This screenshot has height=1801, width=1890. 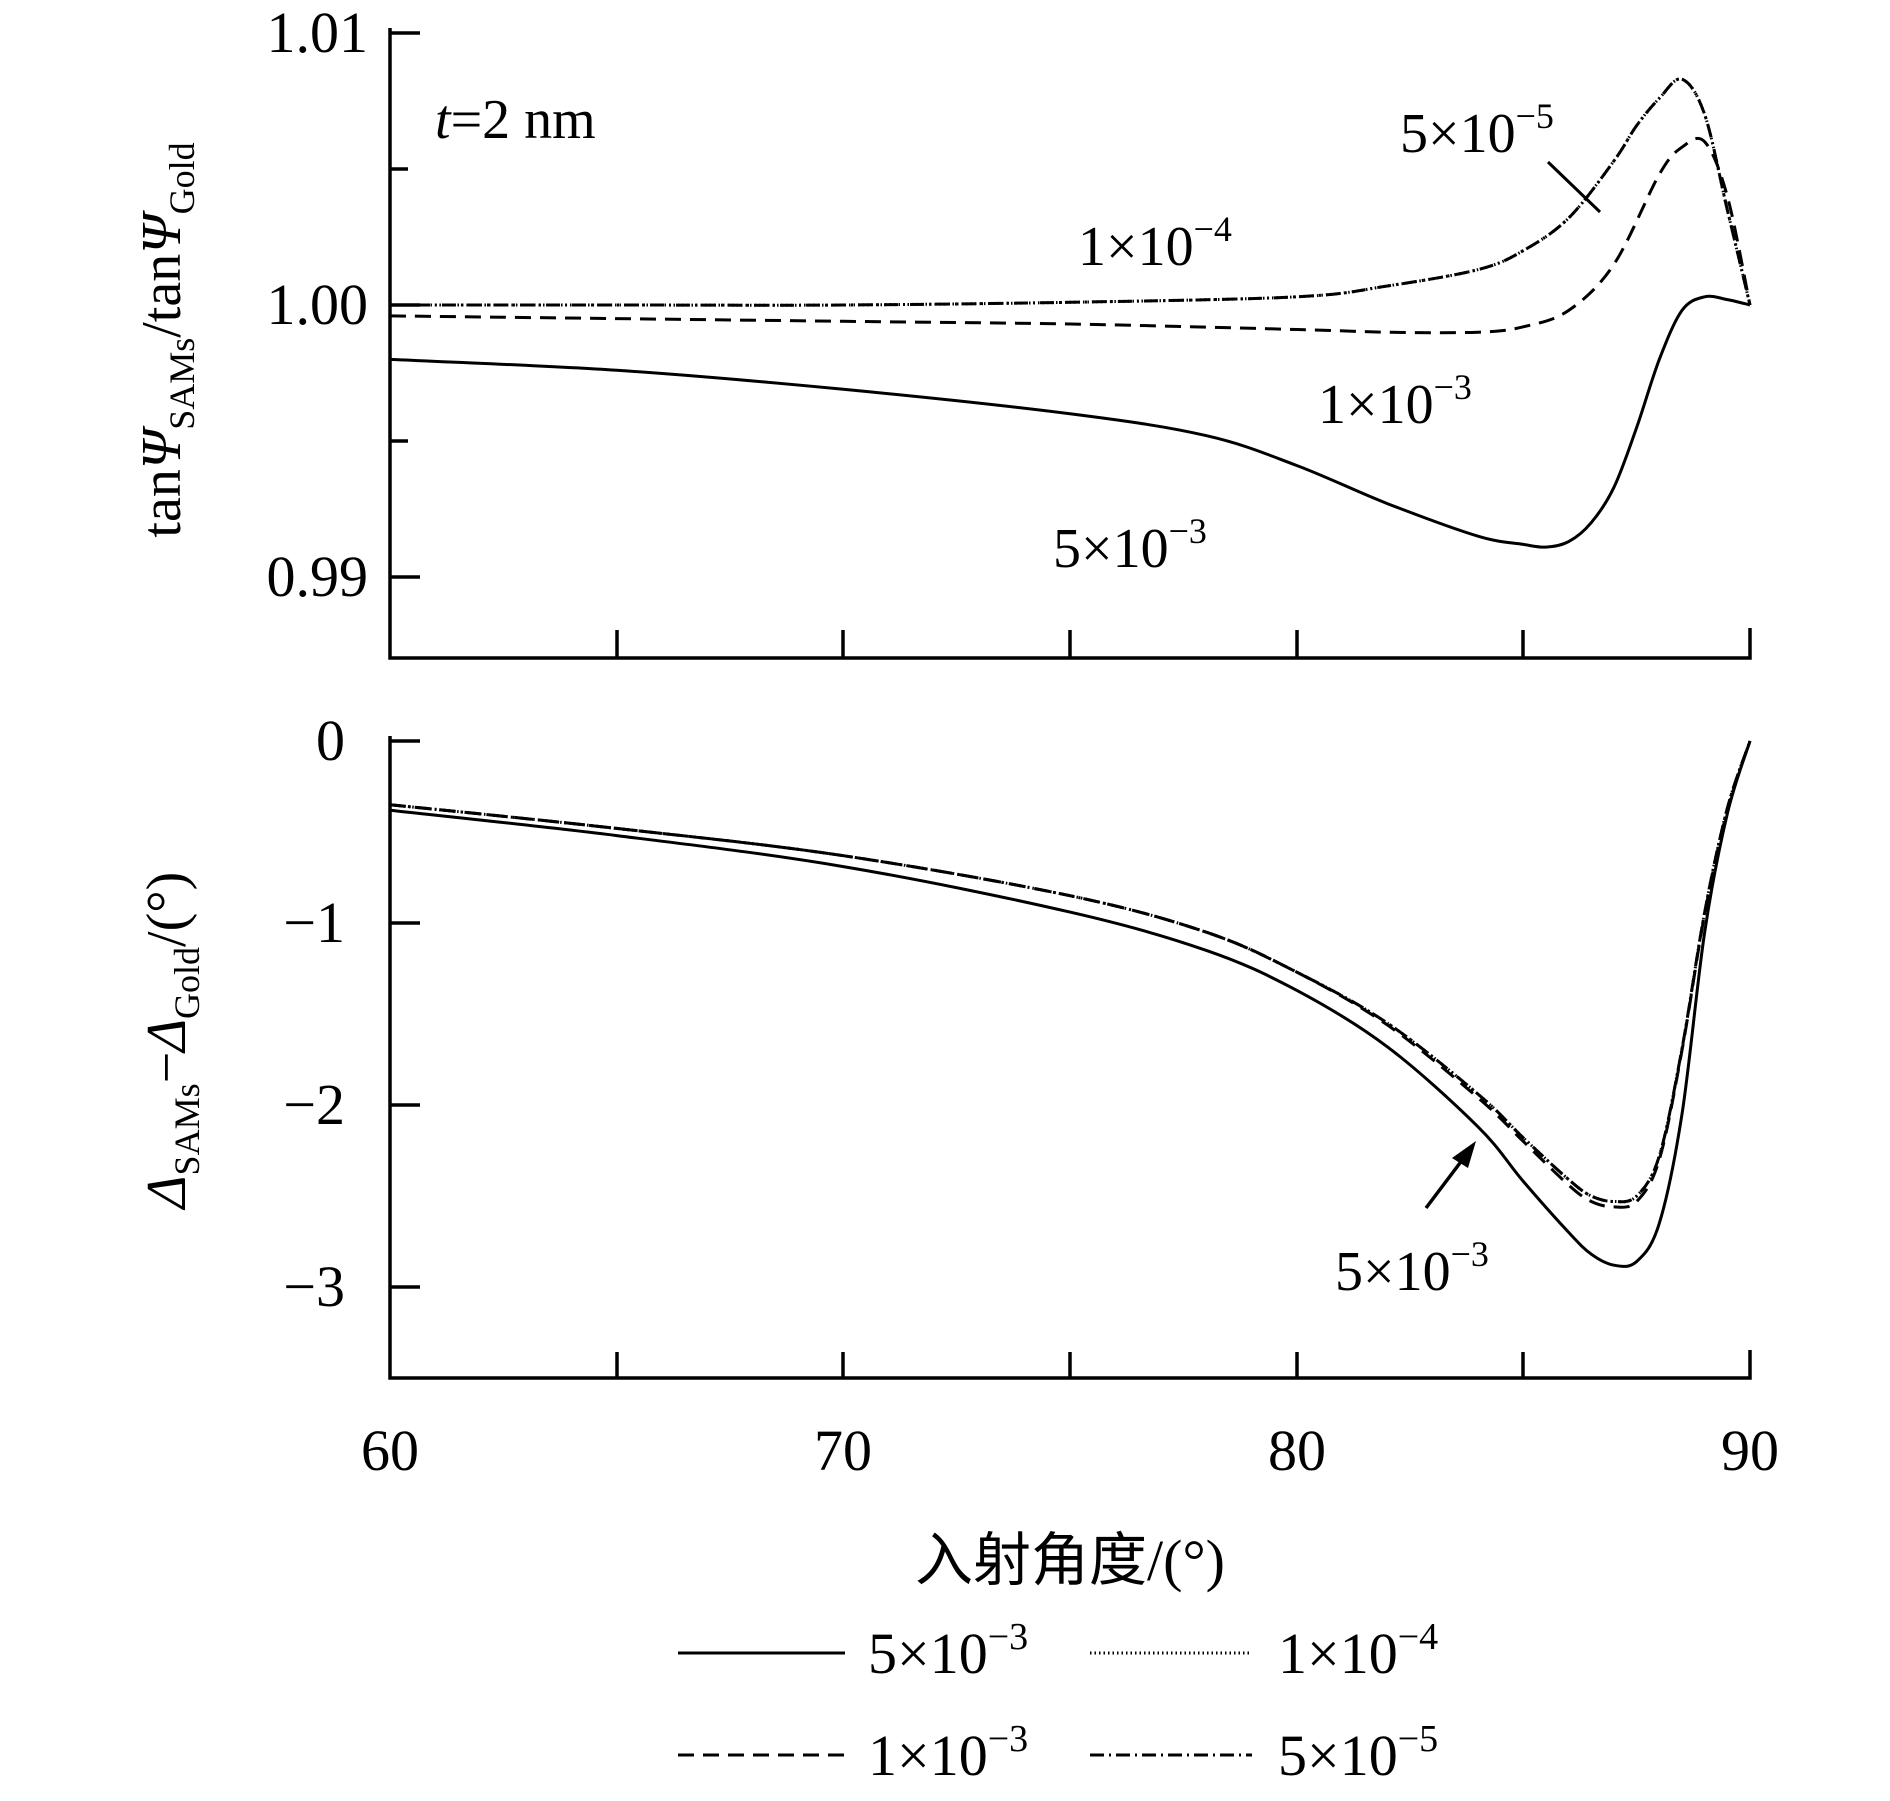 I want to click on bottom-ytick-label: −3, so click(x=314, y=1286).